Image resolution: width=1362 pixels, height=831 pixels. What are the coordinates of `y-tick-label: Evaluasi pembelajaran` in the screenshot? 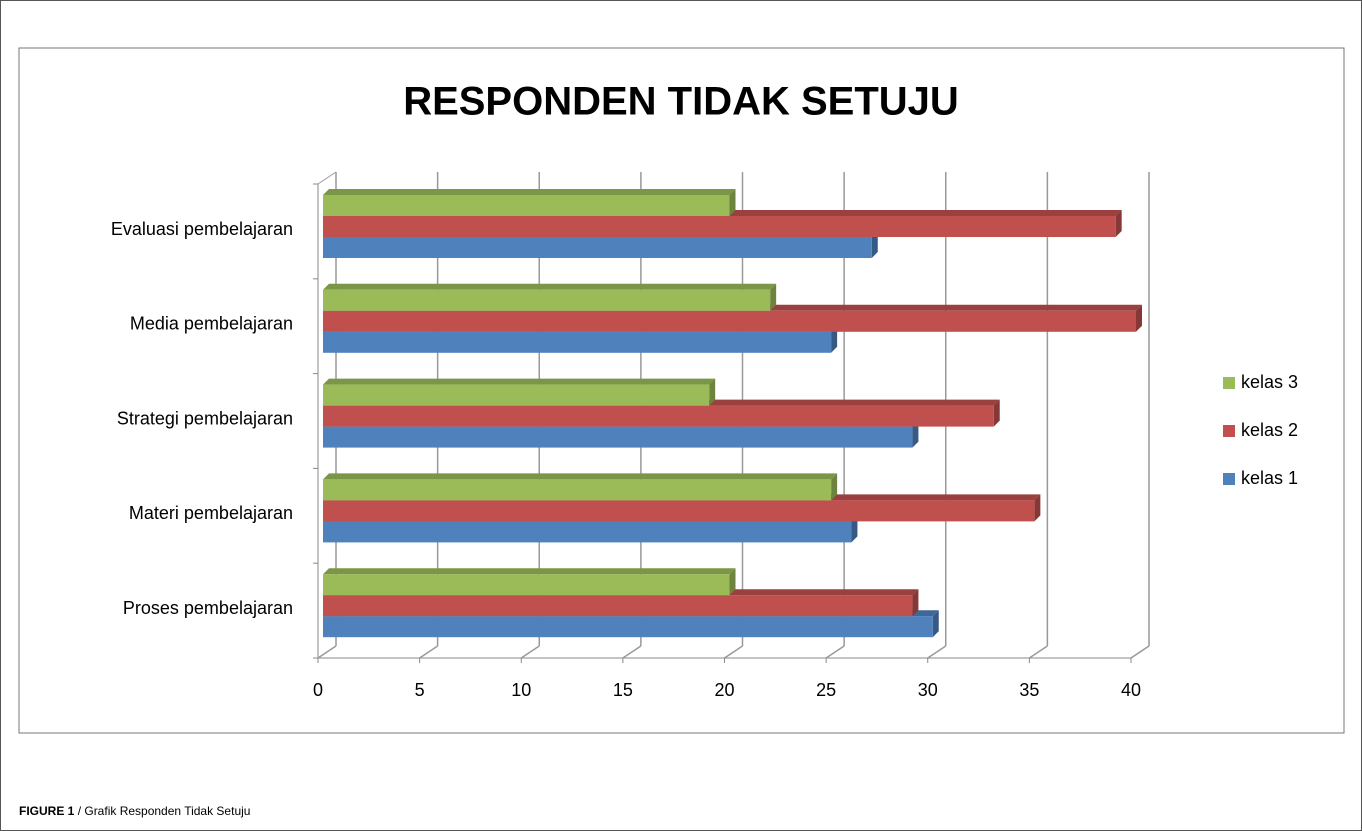 It's located at (202, 229).